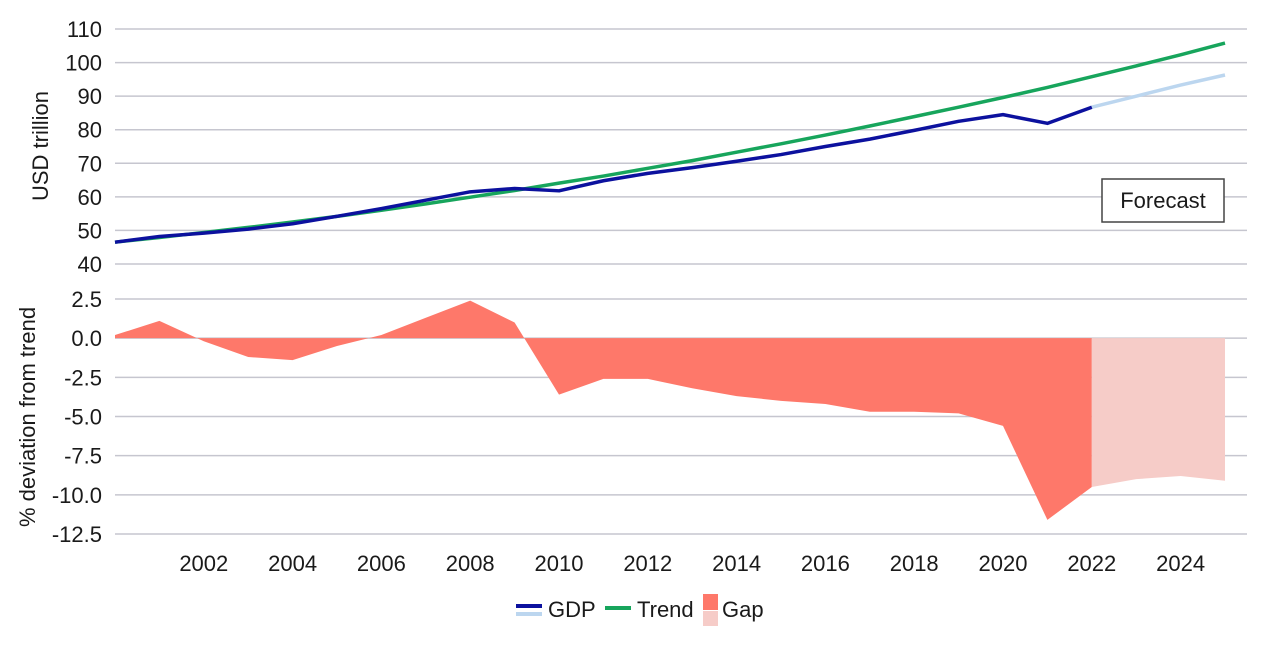 The height and width of the screenshot is (649, 1280). I want to click on bottom-panel-y-axis-title: % deviation from trend, so click(27, 417).